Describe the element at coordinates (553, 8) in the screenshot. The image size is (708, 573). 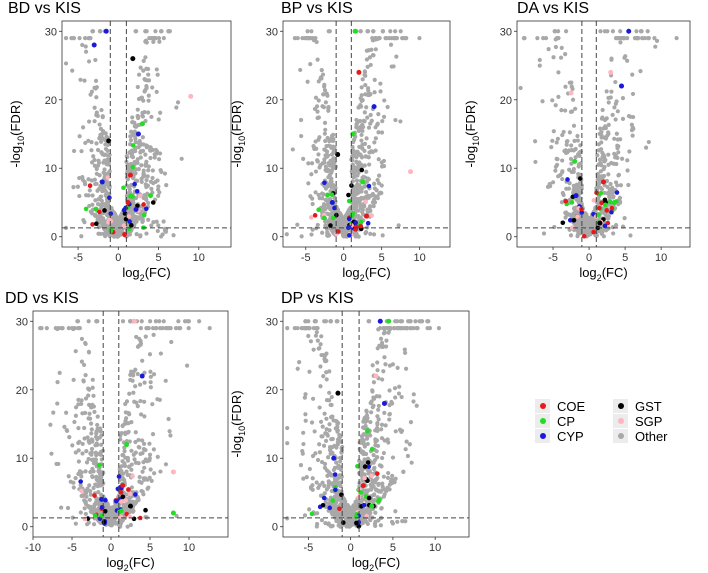
I see `panel-title: DA vs KIS` at that location.